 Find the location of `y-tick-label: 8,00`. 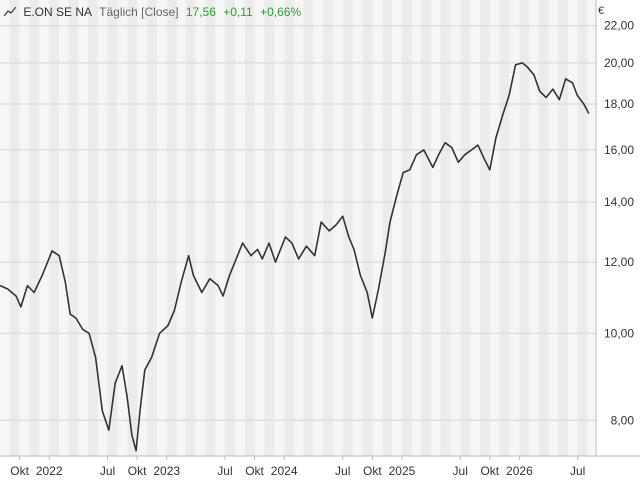

y-tick-label: 8,00 is located at coordinates (623, 420).